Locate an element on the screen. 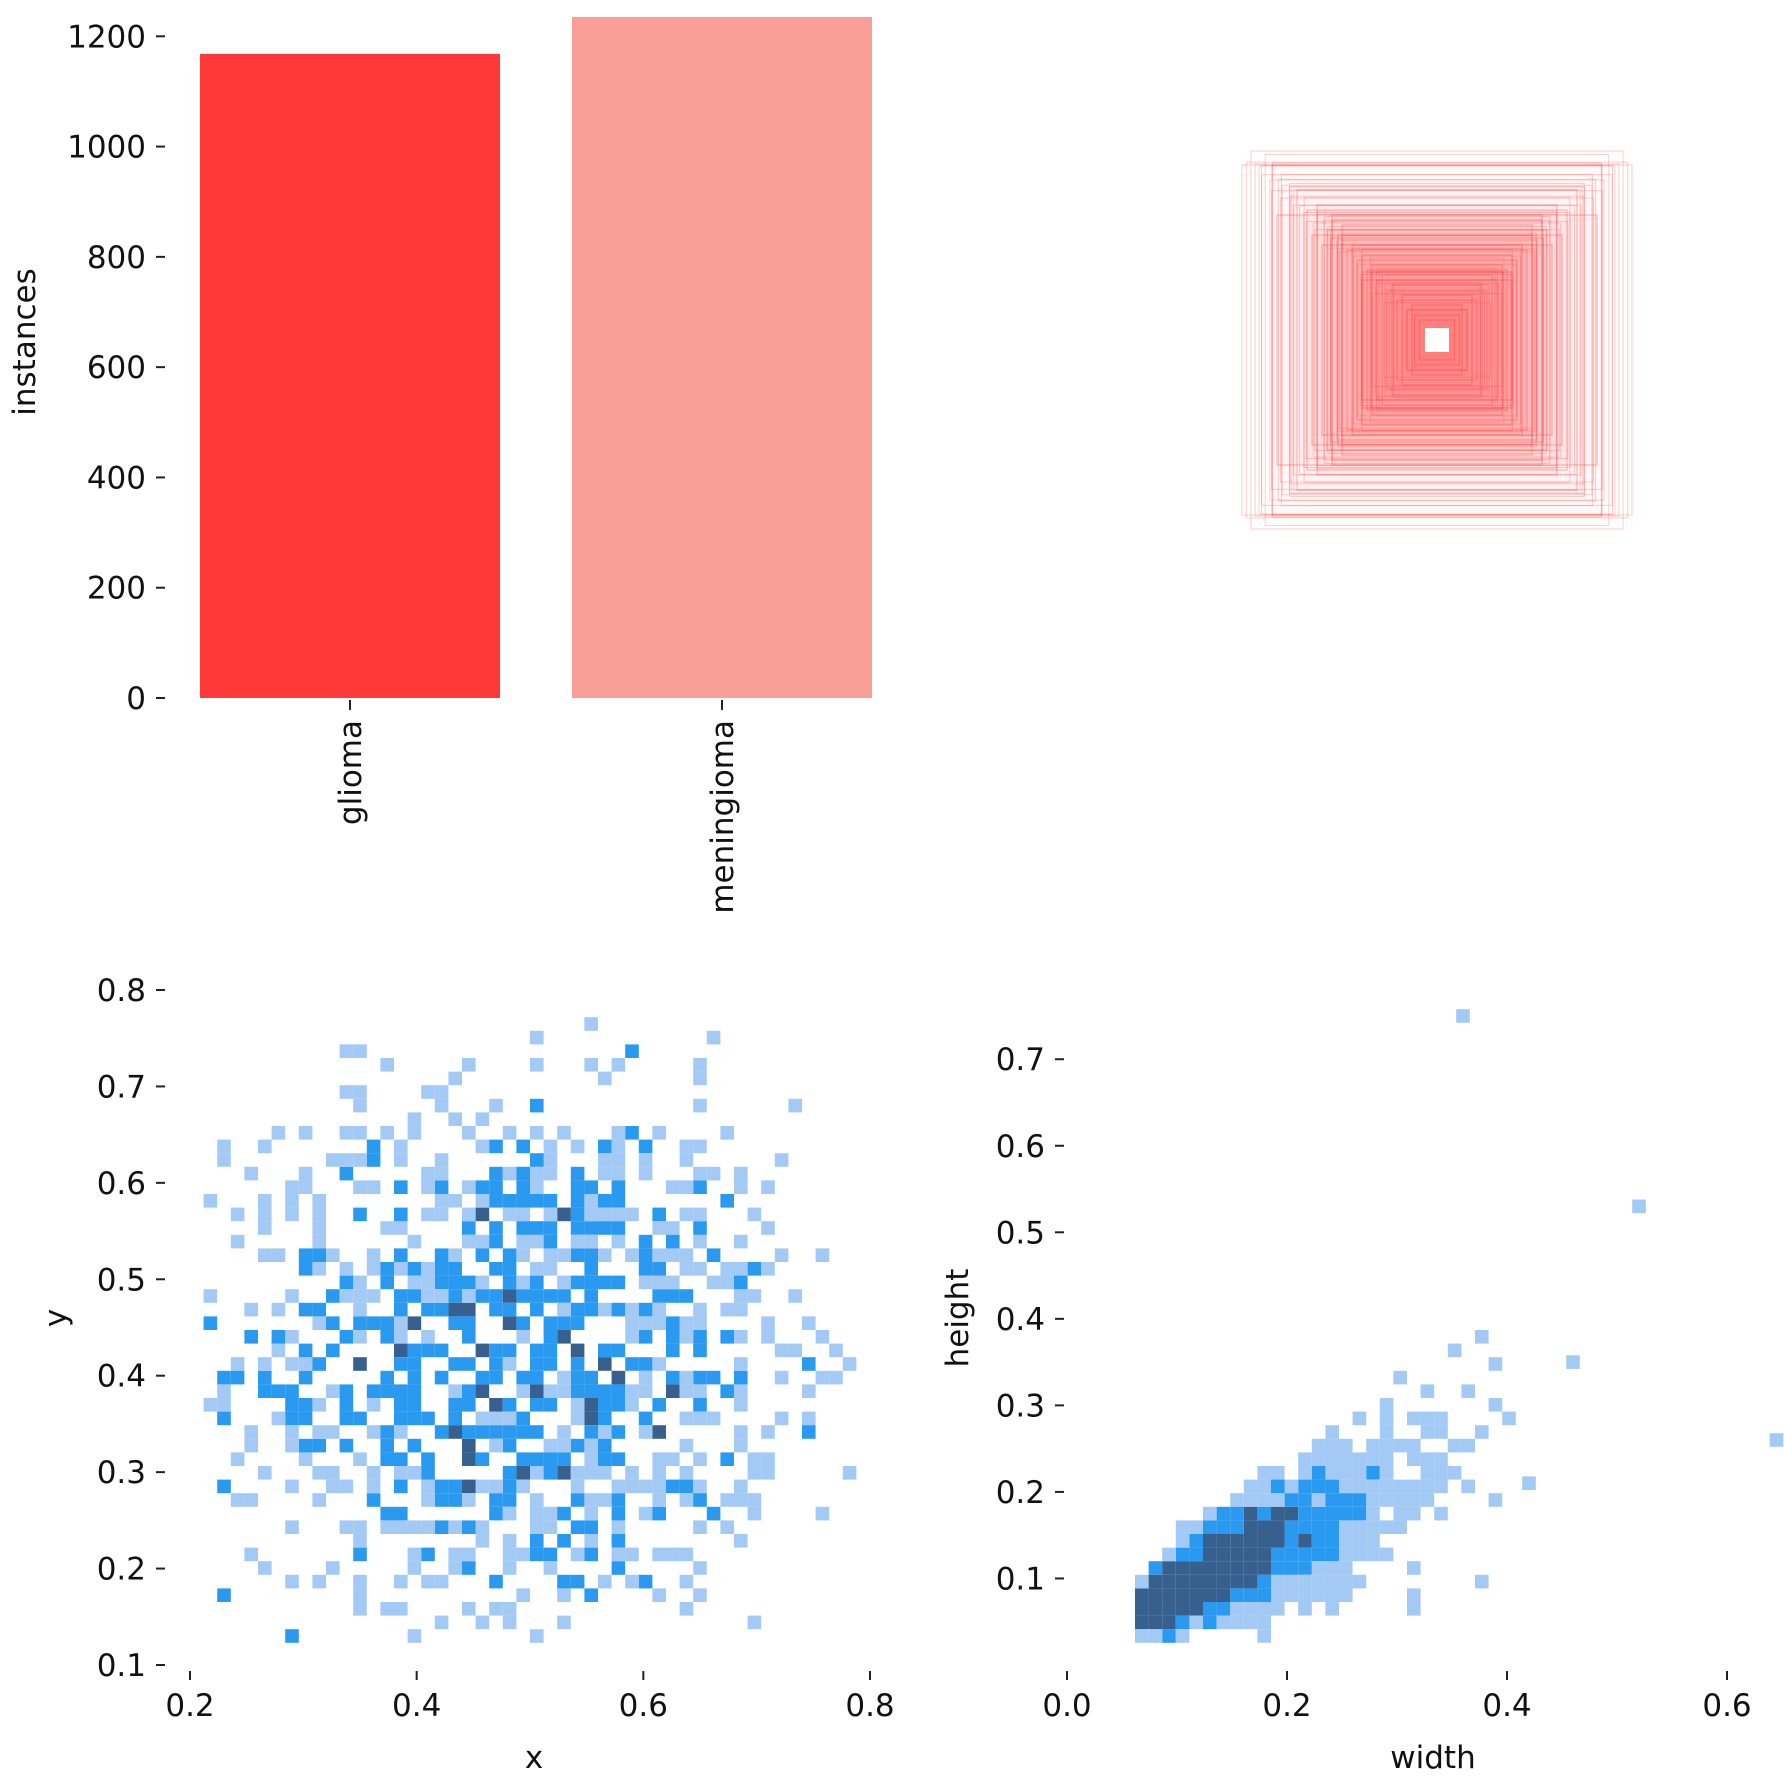  y-axis: 0 200 400 600 800 1000 1200 is located at coordinates (116, 368).